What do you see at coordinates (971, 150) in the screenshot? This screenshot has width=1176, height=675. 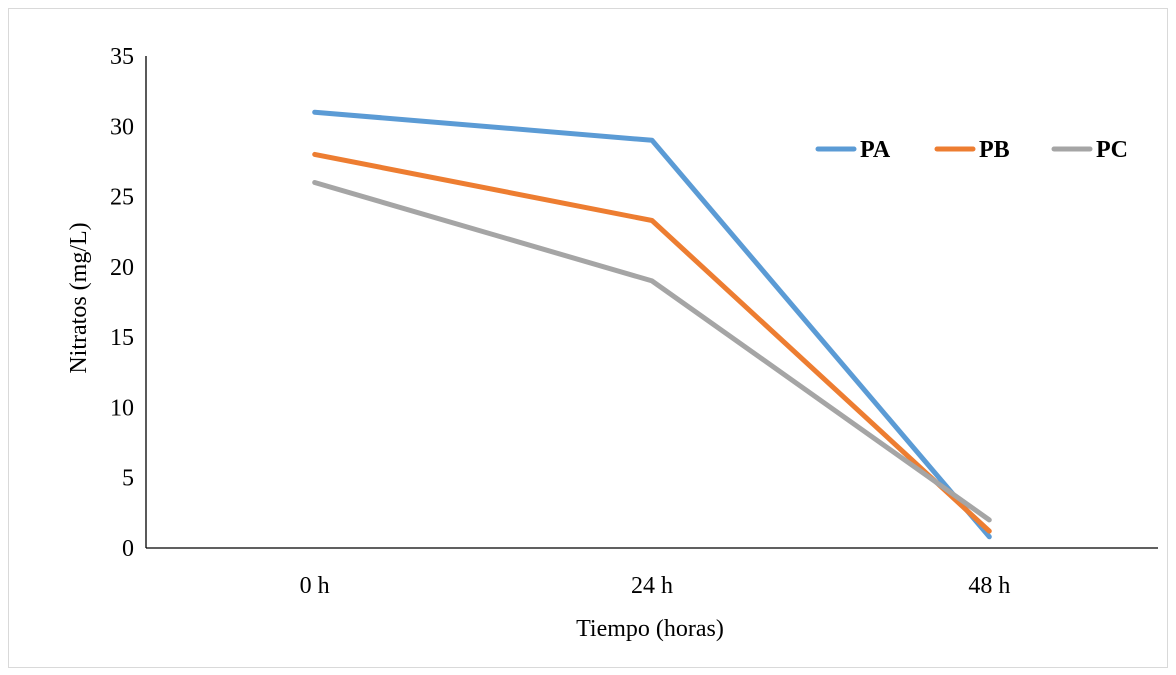 I see `legend: PA PB PC` at bounding box center [971, 150].